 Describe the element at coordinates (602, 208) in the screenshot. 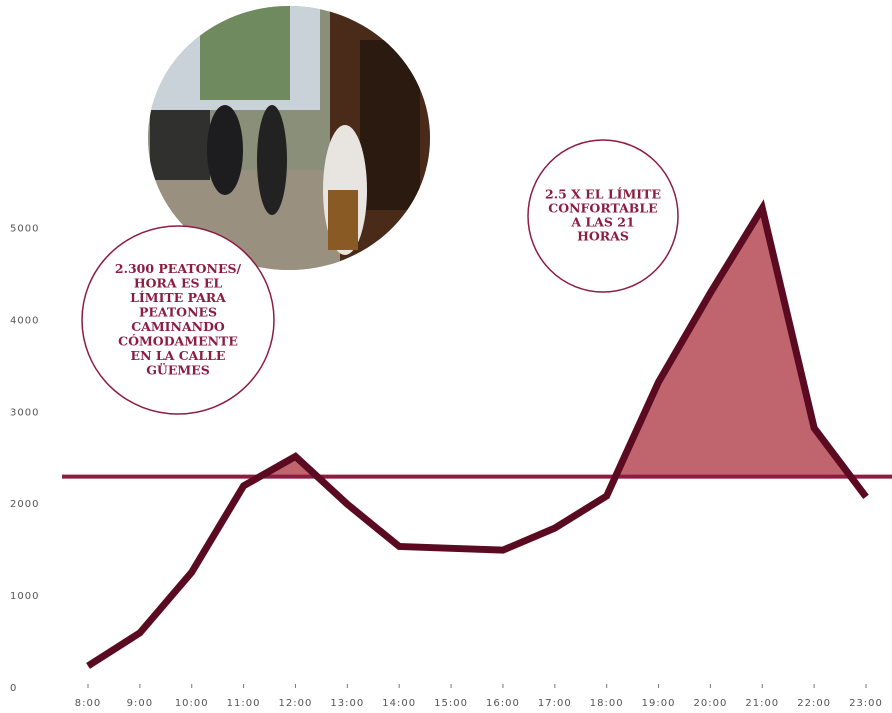

I see `annotation-text: CONFORTABLE` at that location.